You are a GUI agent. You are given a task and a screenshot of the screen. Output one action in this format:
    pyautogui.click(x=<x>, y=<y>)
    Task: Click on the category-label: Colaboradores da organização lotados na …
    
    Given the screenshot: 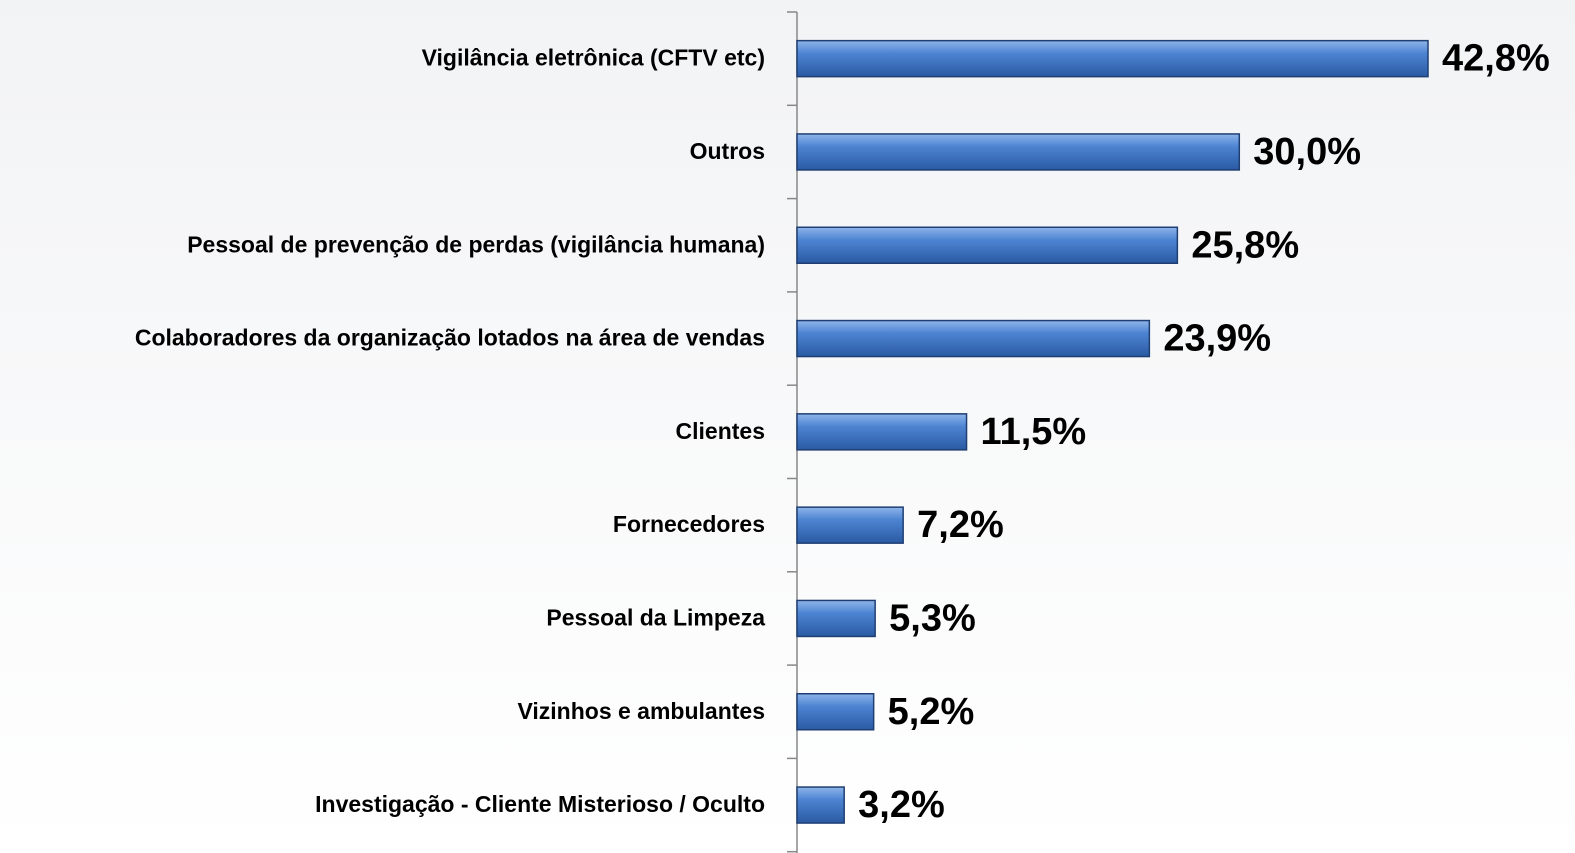 What is the action you would take?
    pyautogui.click(x=450, y=338)
    